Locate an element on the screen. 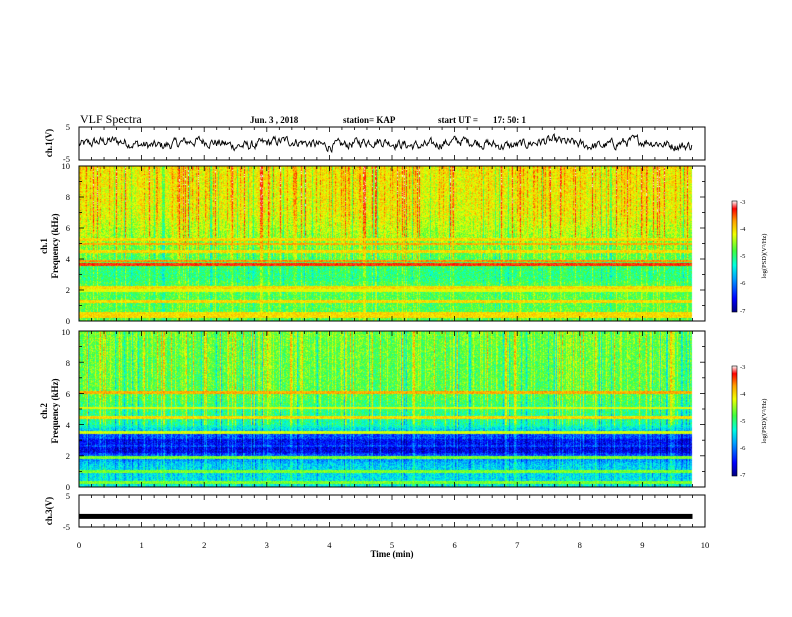 This screenshot has height=617, width=792. spec1-ytick-8: 8 is located at coordinates (68, 197).